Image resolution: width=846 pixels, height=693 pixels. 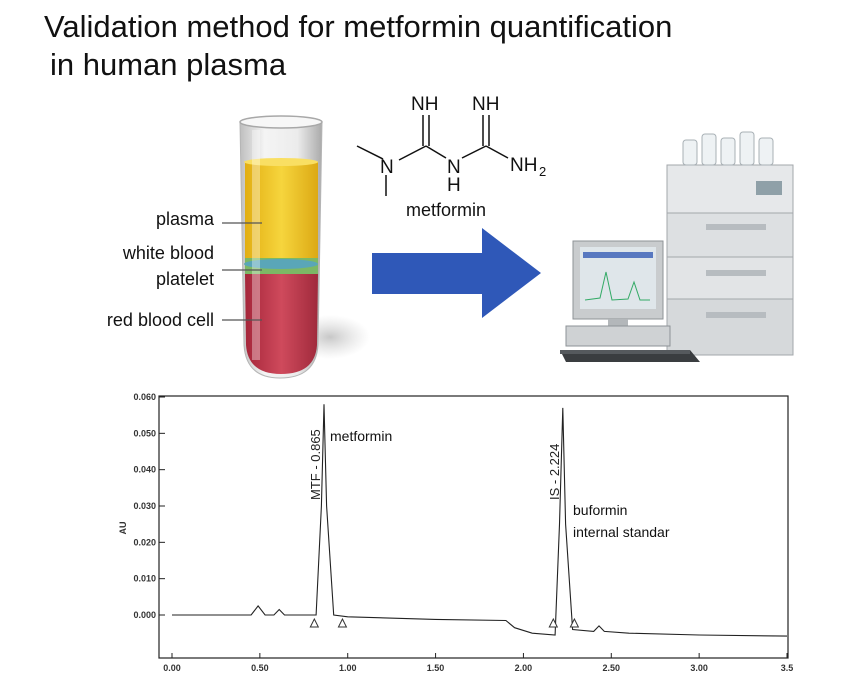 I want to click on x-tick-label: 0.50, so click(x=260, y=668).